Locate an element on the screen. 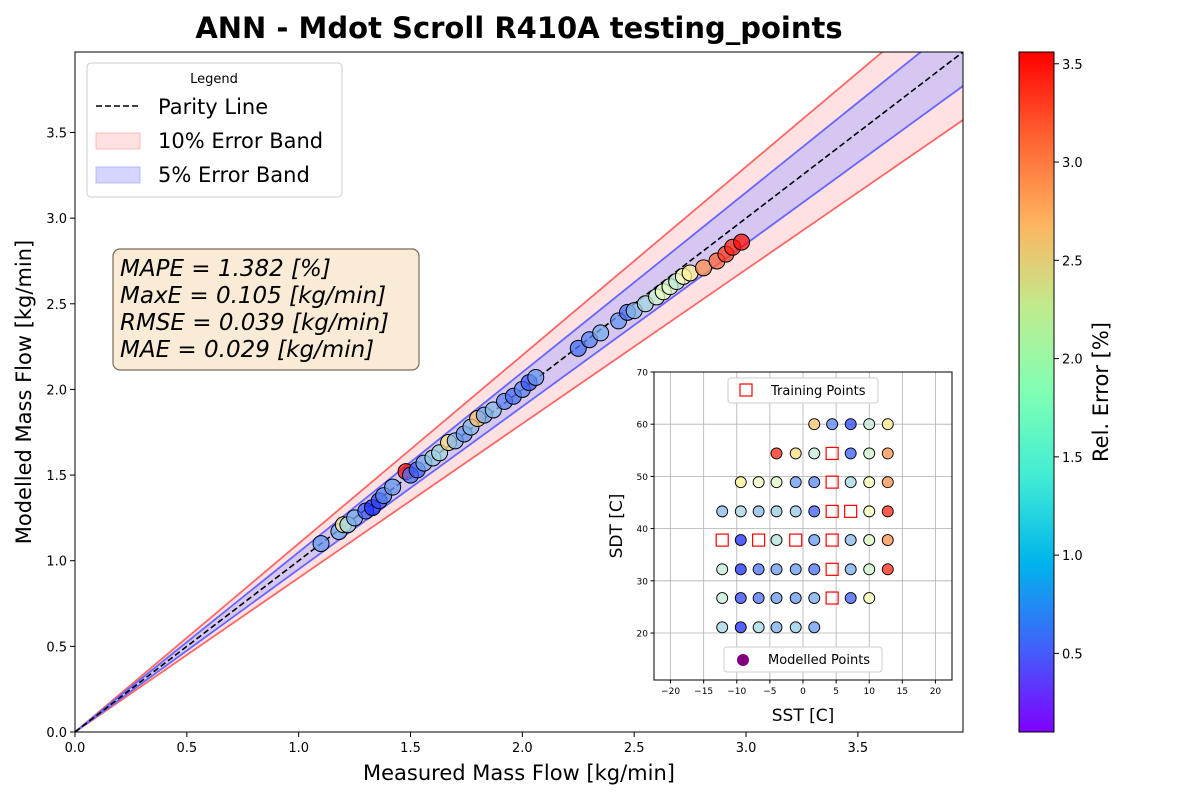 Image resolution: width=1200 pixels, height=800 pixels. colorbar-tick-label: 3.5 is located at coordinates (1072, 65).